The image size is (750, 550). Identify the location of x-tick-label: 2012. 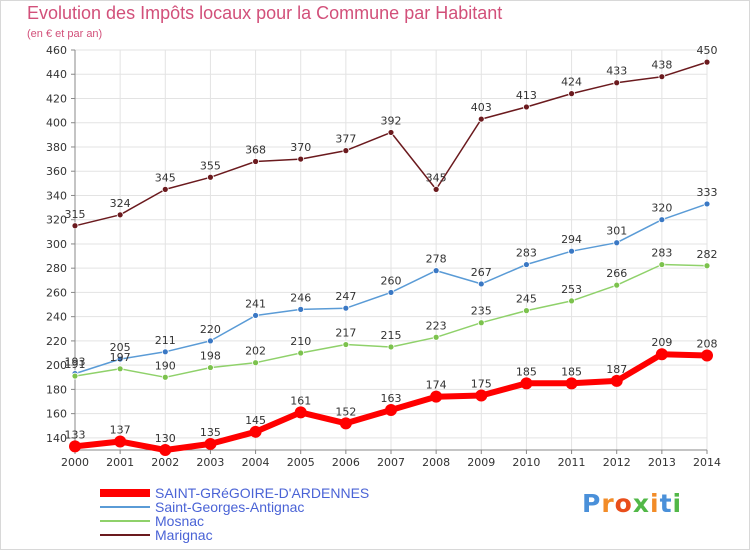
(617, 462).